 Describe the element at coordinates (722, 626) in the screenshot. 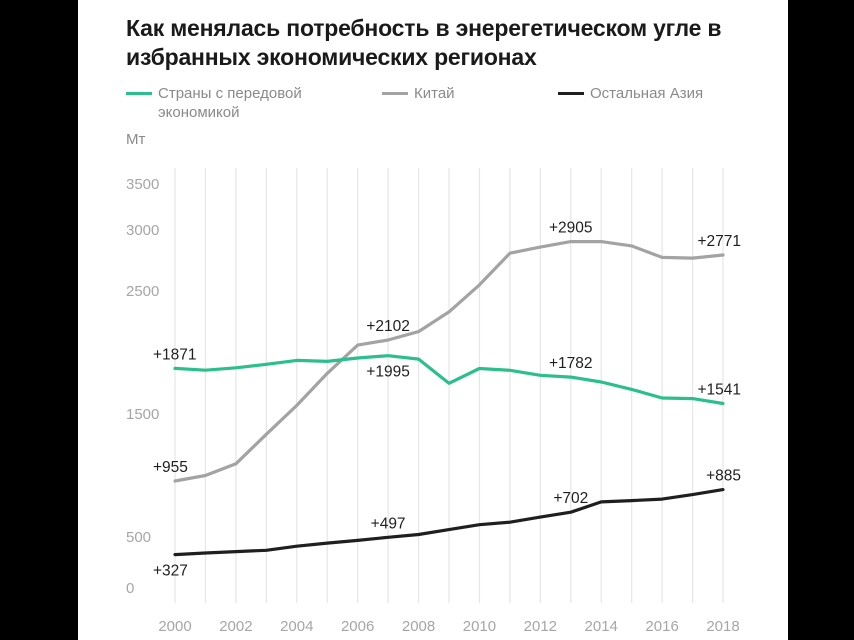

I see `x-tick-label: 2018` at that location.